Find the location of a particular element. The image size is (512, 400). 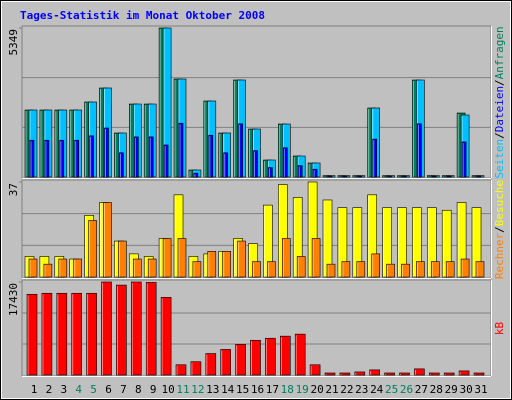

y-tick-label: 17430 is located at coordinates (13, 299).